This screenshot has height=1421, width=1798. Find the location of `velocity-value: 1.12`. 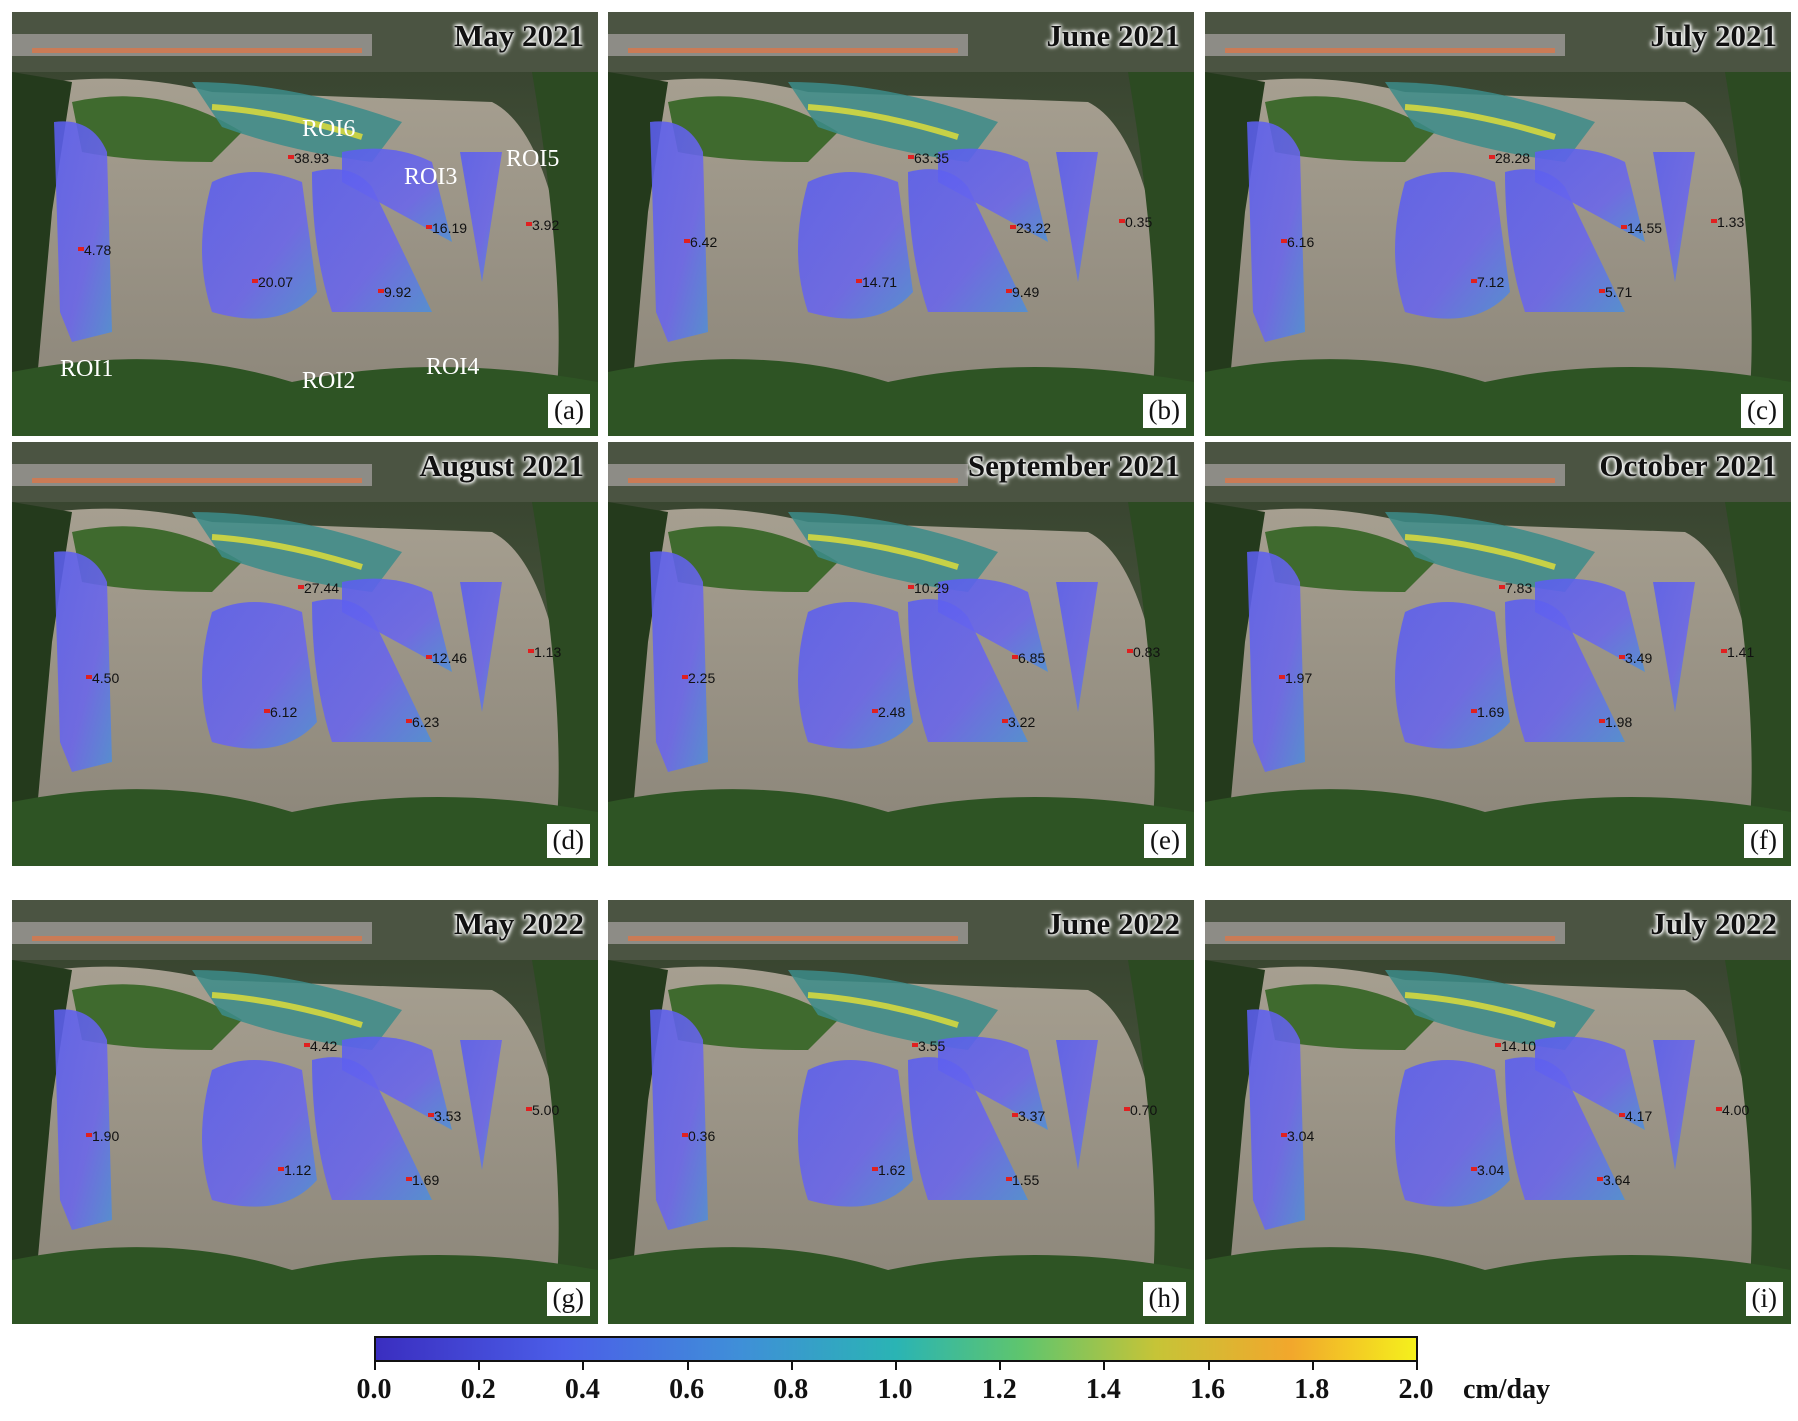

velocity-value: 1.12 is located at coordinates (298, 1170).